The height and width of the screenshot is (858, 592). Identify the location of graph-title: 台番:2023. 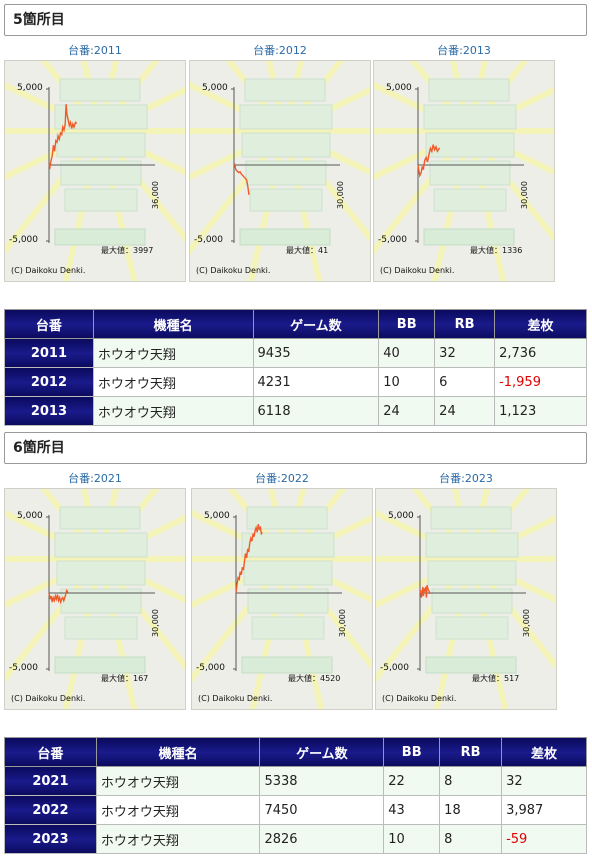
(466, 478).